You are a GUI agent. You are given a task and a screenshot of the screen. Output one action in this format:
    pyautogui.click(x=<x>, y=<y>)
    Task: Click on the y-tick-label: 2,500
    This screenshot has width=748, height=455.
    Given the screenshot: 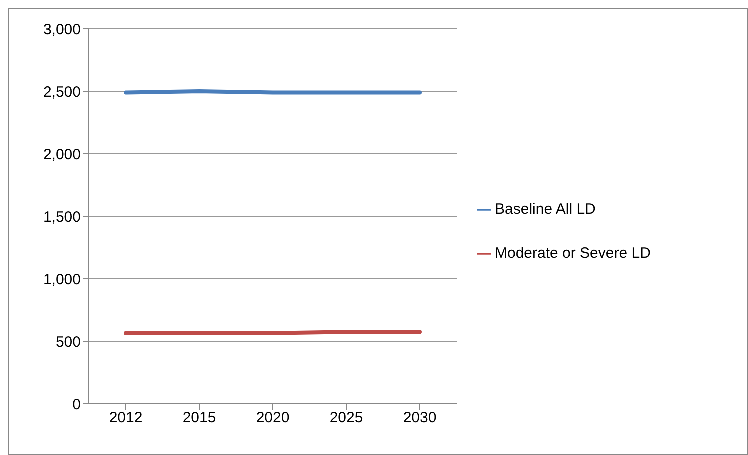 What is the action you would take?
    pyautogui.click(x=62, y=92)
    